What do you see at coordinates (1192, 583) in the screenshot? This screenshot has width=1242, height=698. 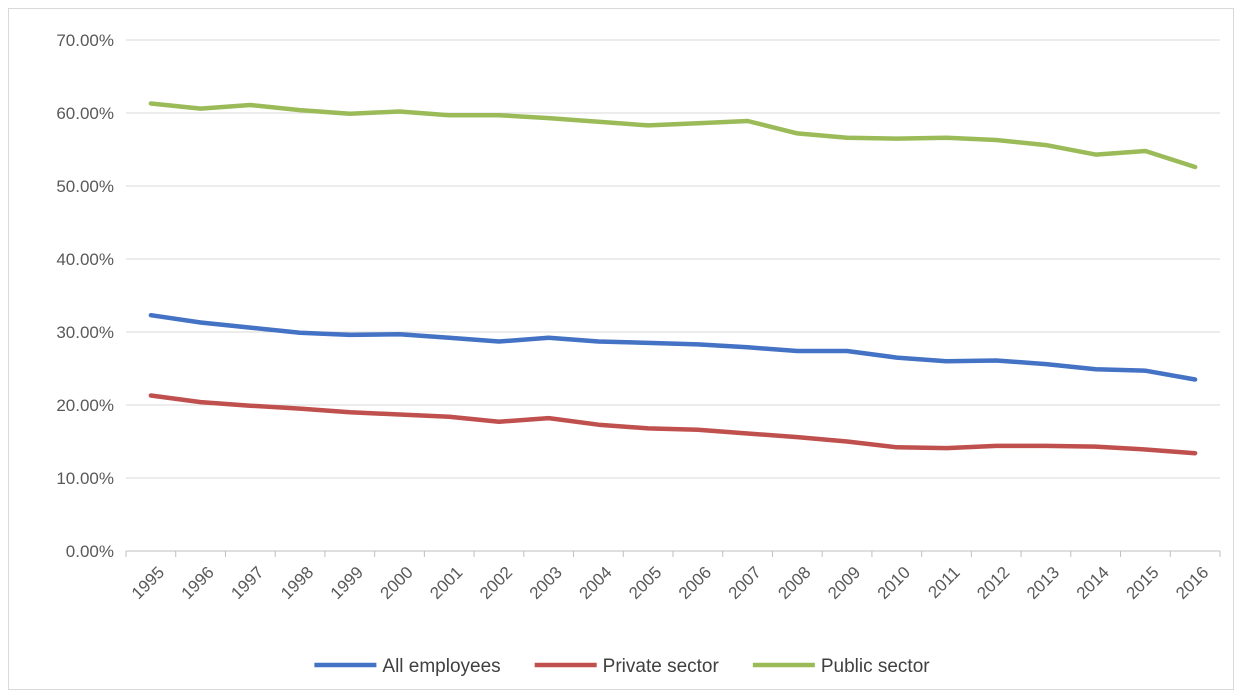 I see `x-tick-label: 2016` at bounding box center [1192, 583].